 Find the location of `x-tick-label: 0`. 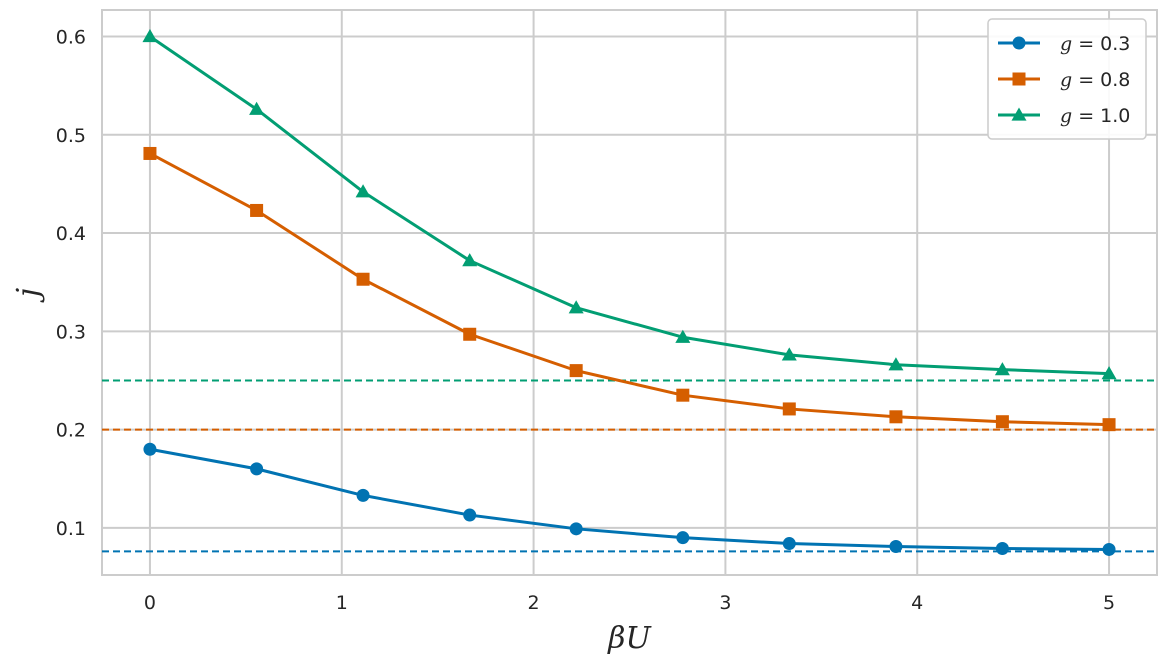

x-tick-label: 0 is located at coordinates (150, 603).